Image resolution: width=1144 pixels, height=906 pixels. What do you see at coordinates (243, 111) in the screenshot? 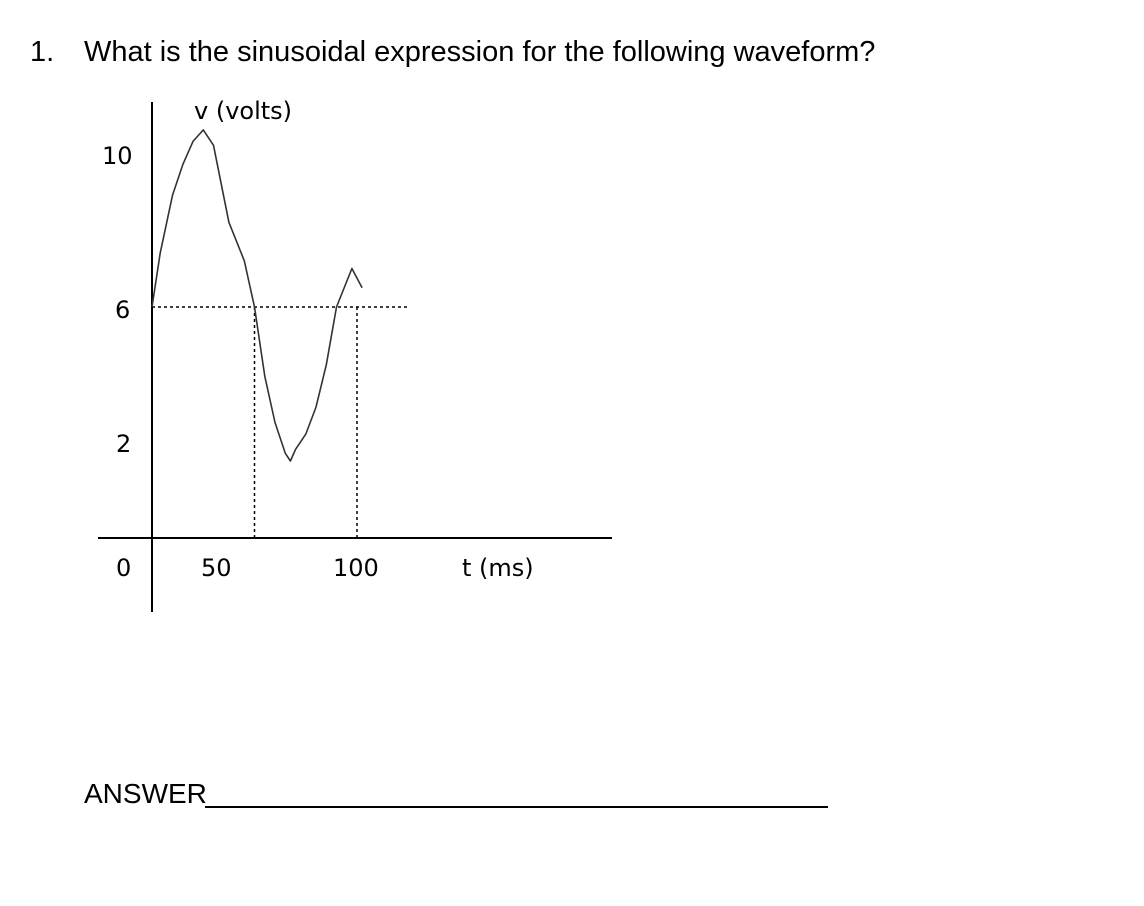
I see `y-axis-label: v (volts)` at bounding box center [243, 111].